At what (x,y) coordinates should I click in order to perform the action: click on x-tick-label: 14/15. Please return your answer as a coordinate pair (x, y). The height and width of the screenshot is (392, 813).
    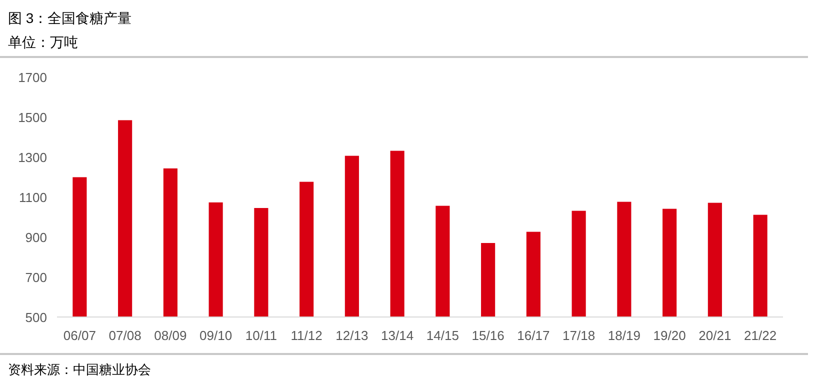
    Looking at the image, I should click on (442, 335).